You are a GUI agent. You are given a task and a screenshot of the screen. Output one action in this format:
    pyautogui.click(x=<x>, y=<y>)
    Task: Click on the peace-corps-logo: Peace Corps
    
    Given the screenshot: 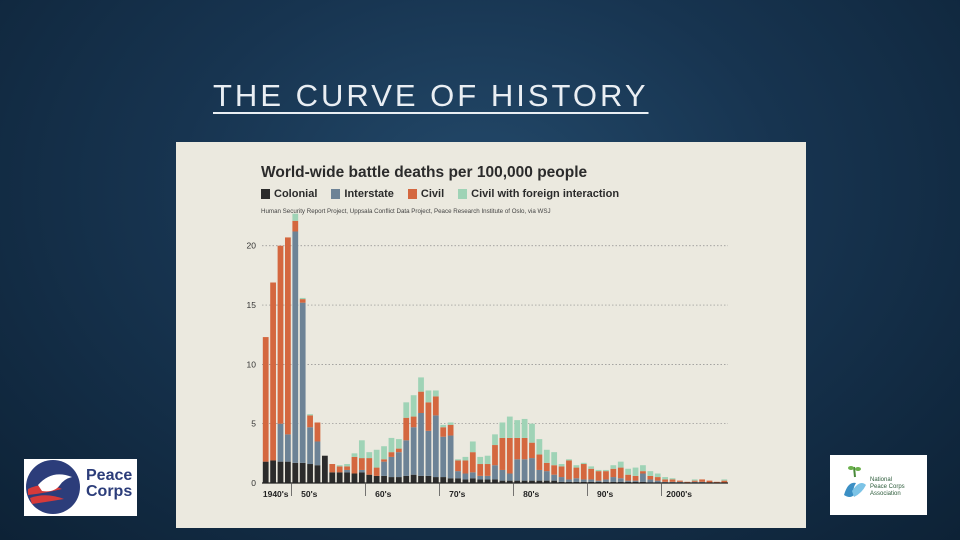 What is the action you would take?
    pyautogui.click(x=80, y=487)
    